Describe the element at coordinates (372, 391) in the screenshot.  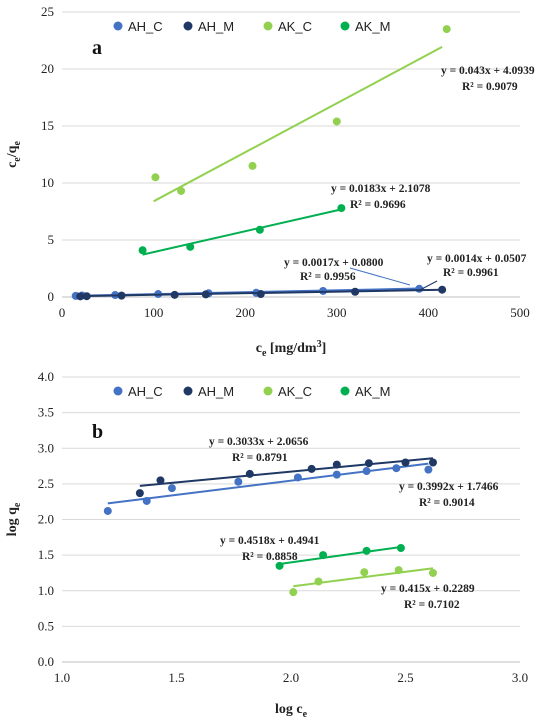
I see `legend-label: AK_M` at that location.